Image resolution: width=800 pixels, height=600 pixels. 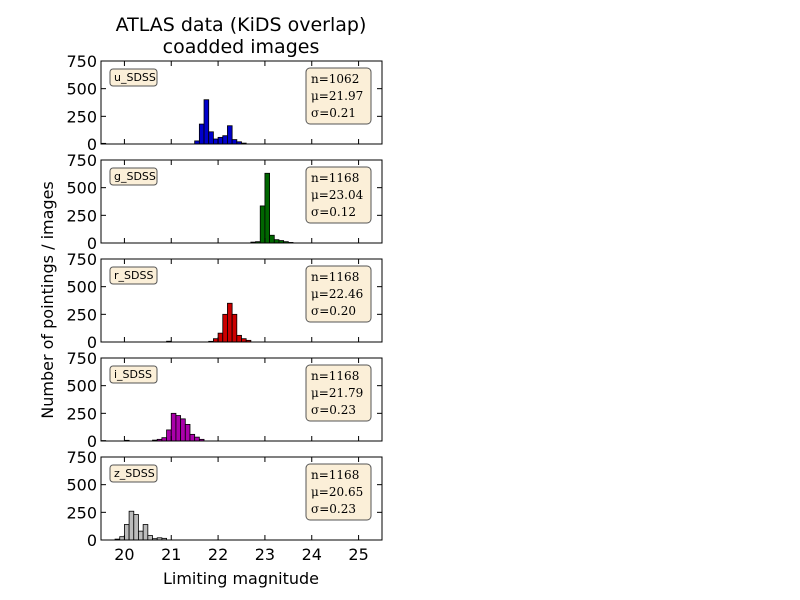 I want to click on stats-line: n=1062, so click(x=335, y=79).